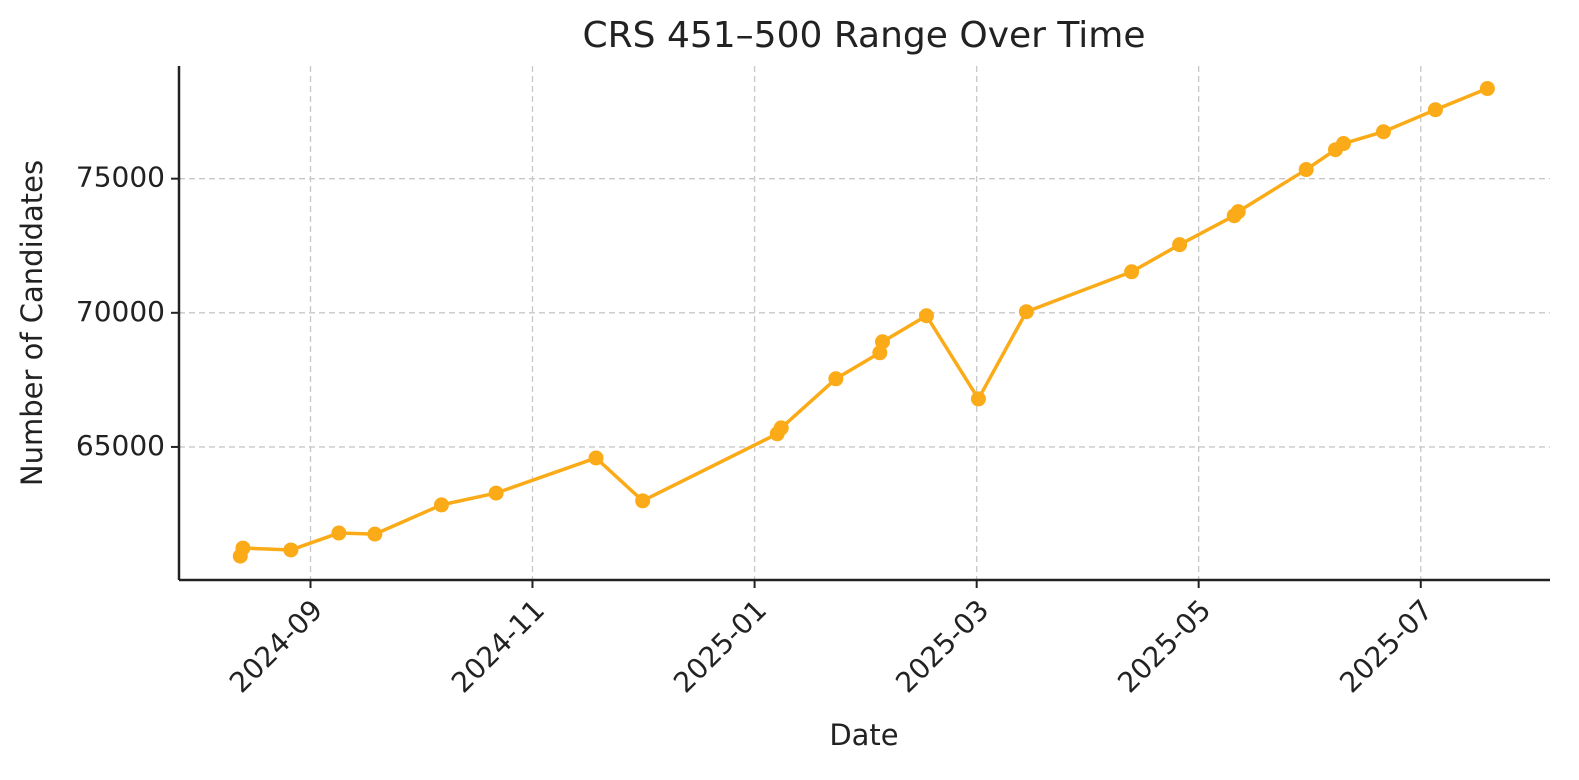 Image resolution: width=1579 pixels, height=780 pixels. What do you see at coordinates (864, 35) in the screenshot?
I see `chart-title: CRS 451–500 Range Over Time` at bounding box center [864, 35].